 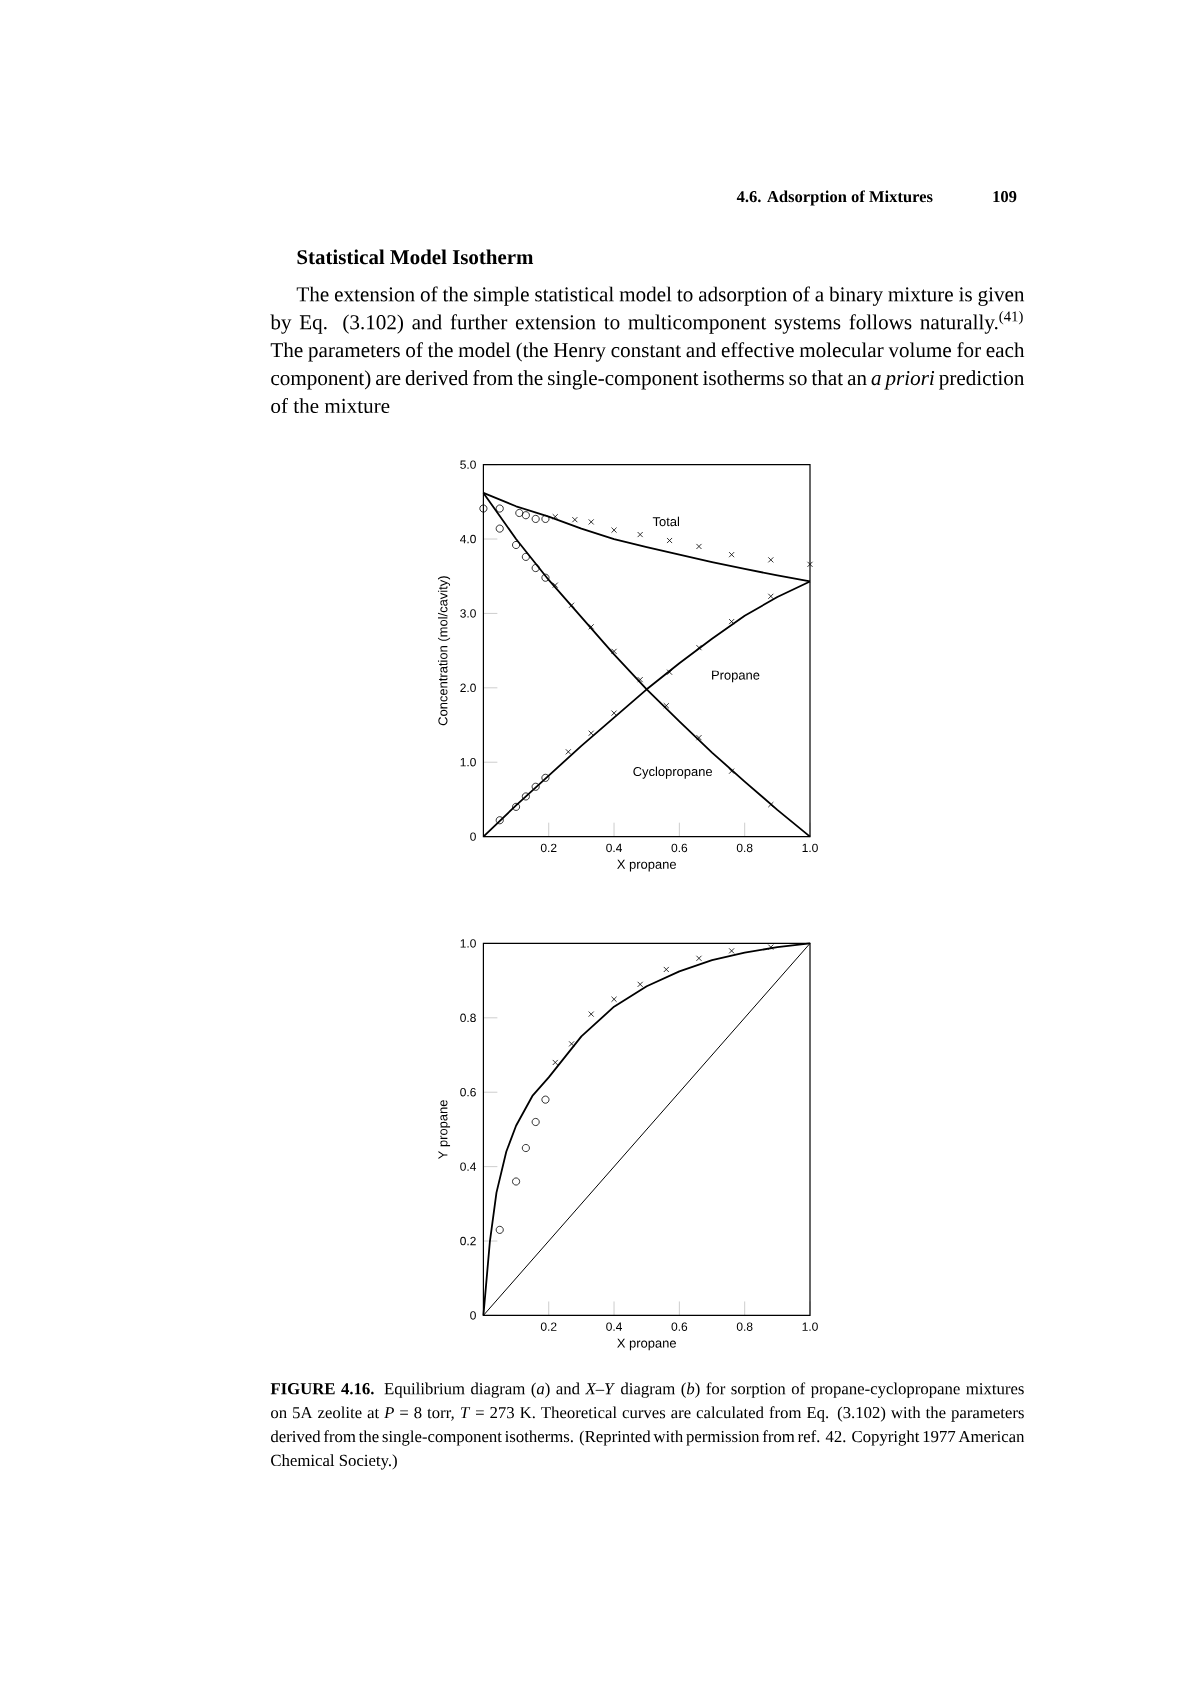 I want to click on text: FIGURE 4.16. Equilibrium diagram (a) and X–Y diagram (b) for sorption of propane-cyclopropane mixtures on 5A zeolite at P = 8 torr, T = 273 K. Theoretical curves are calculated from Eq. (3.102) with the parameters derived from the single-component isotherms. (Reprinted with permission from ref. 42. Copyright 1977 American Chemical Society.), so click(x=647, y=1426).